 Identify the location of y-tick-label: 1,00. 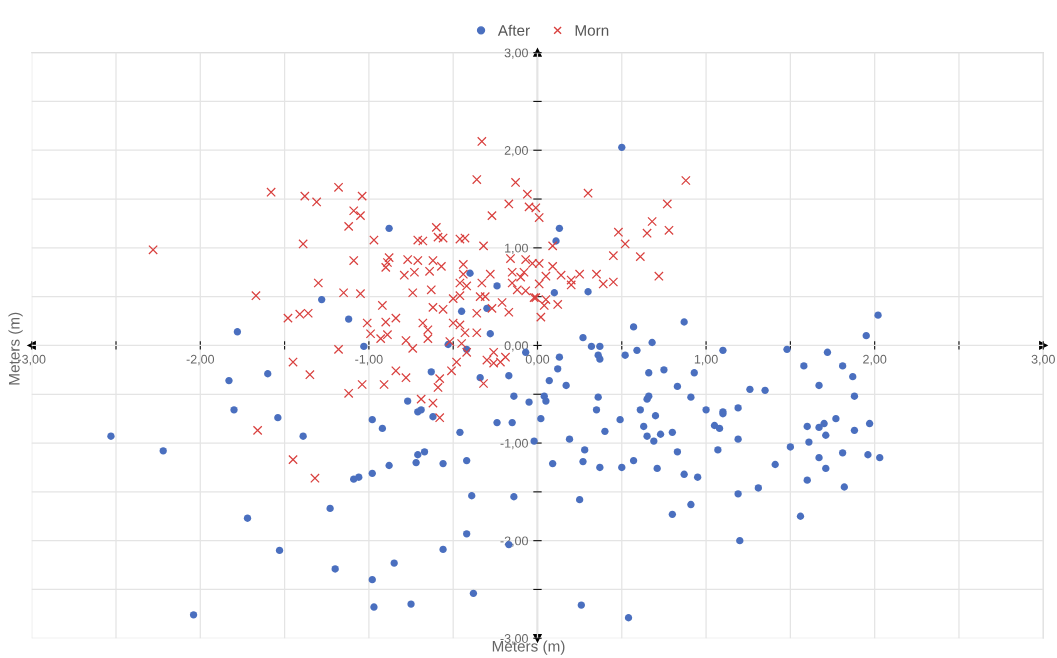
(516, 248).